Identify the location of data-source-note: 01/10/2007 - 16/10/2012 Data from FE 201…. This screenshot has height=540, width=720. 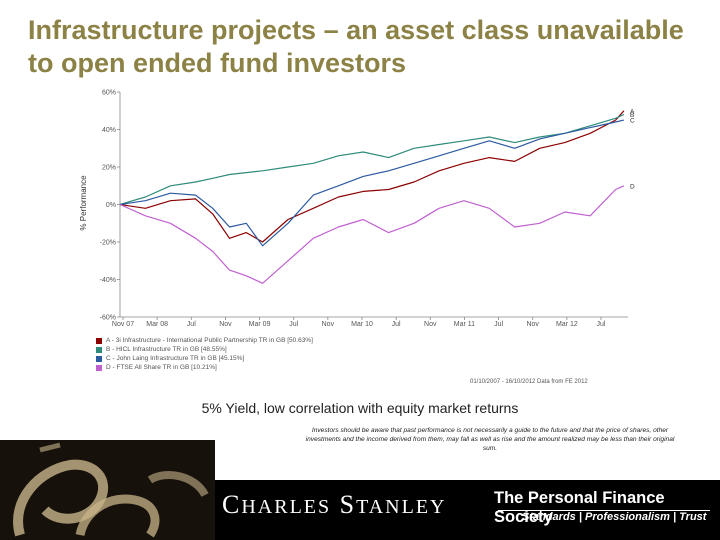
(529, 382).